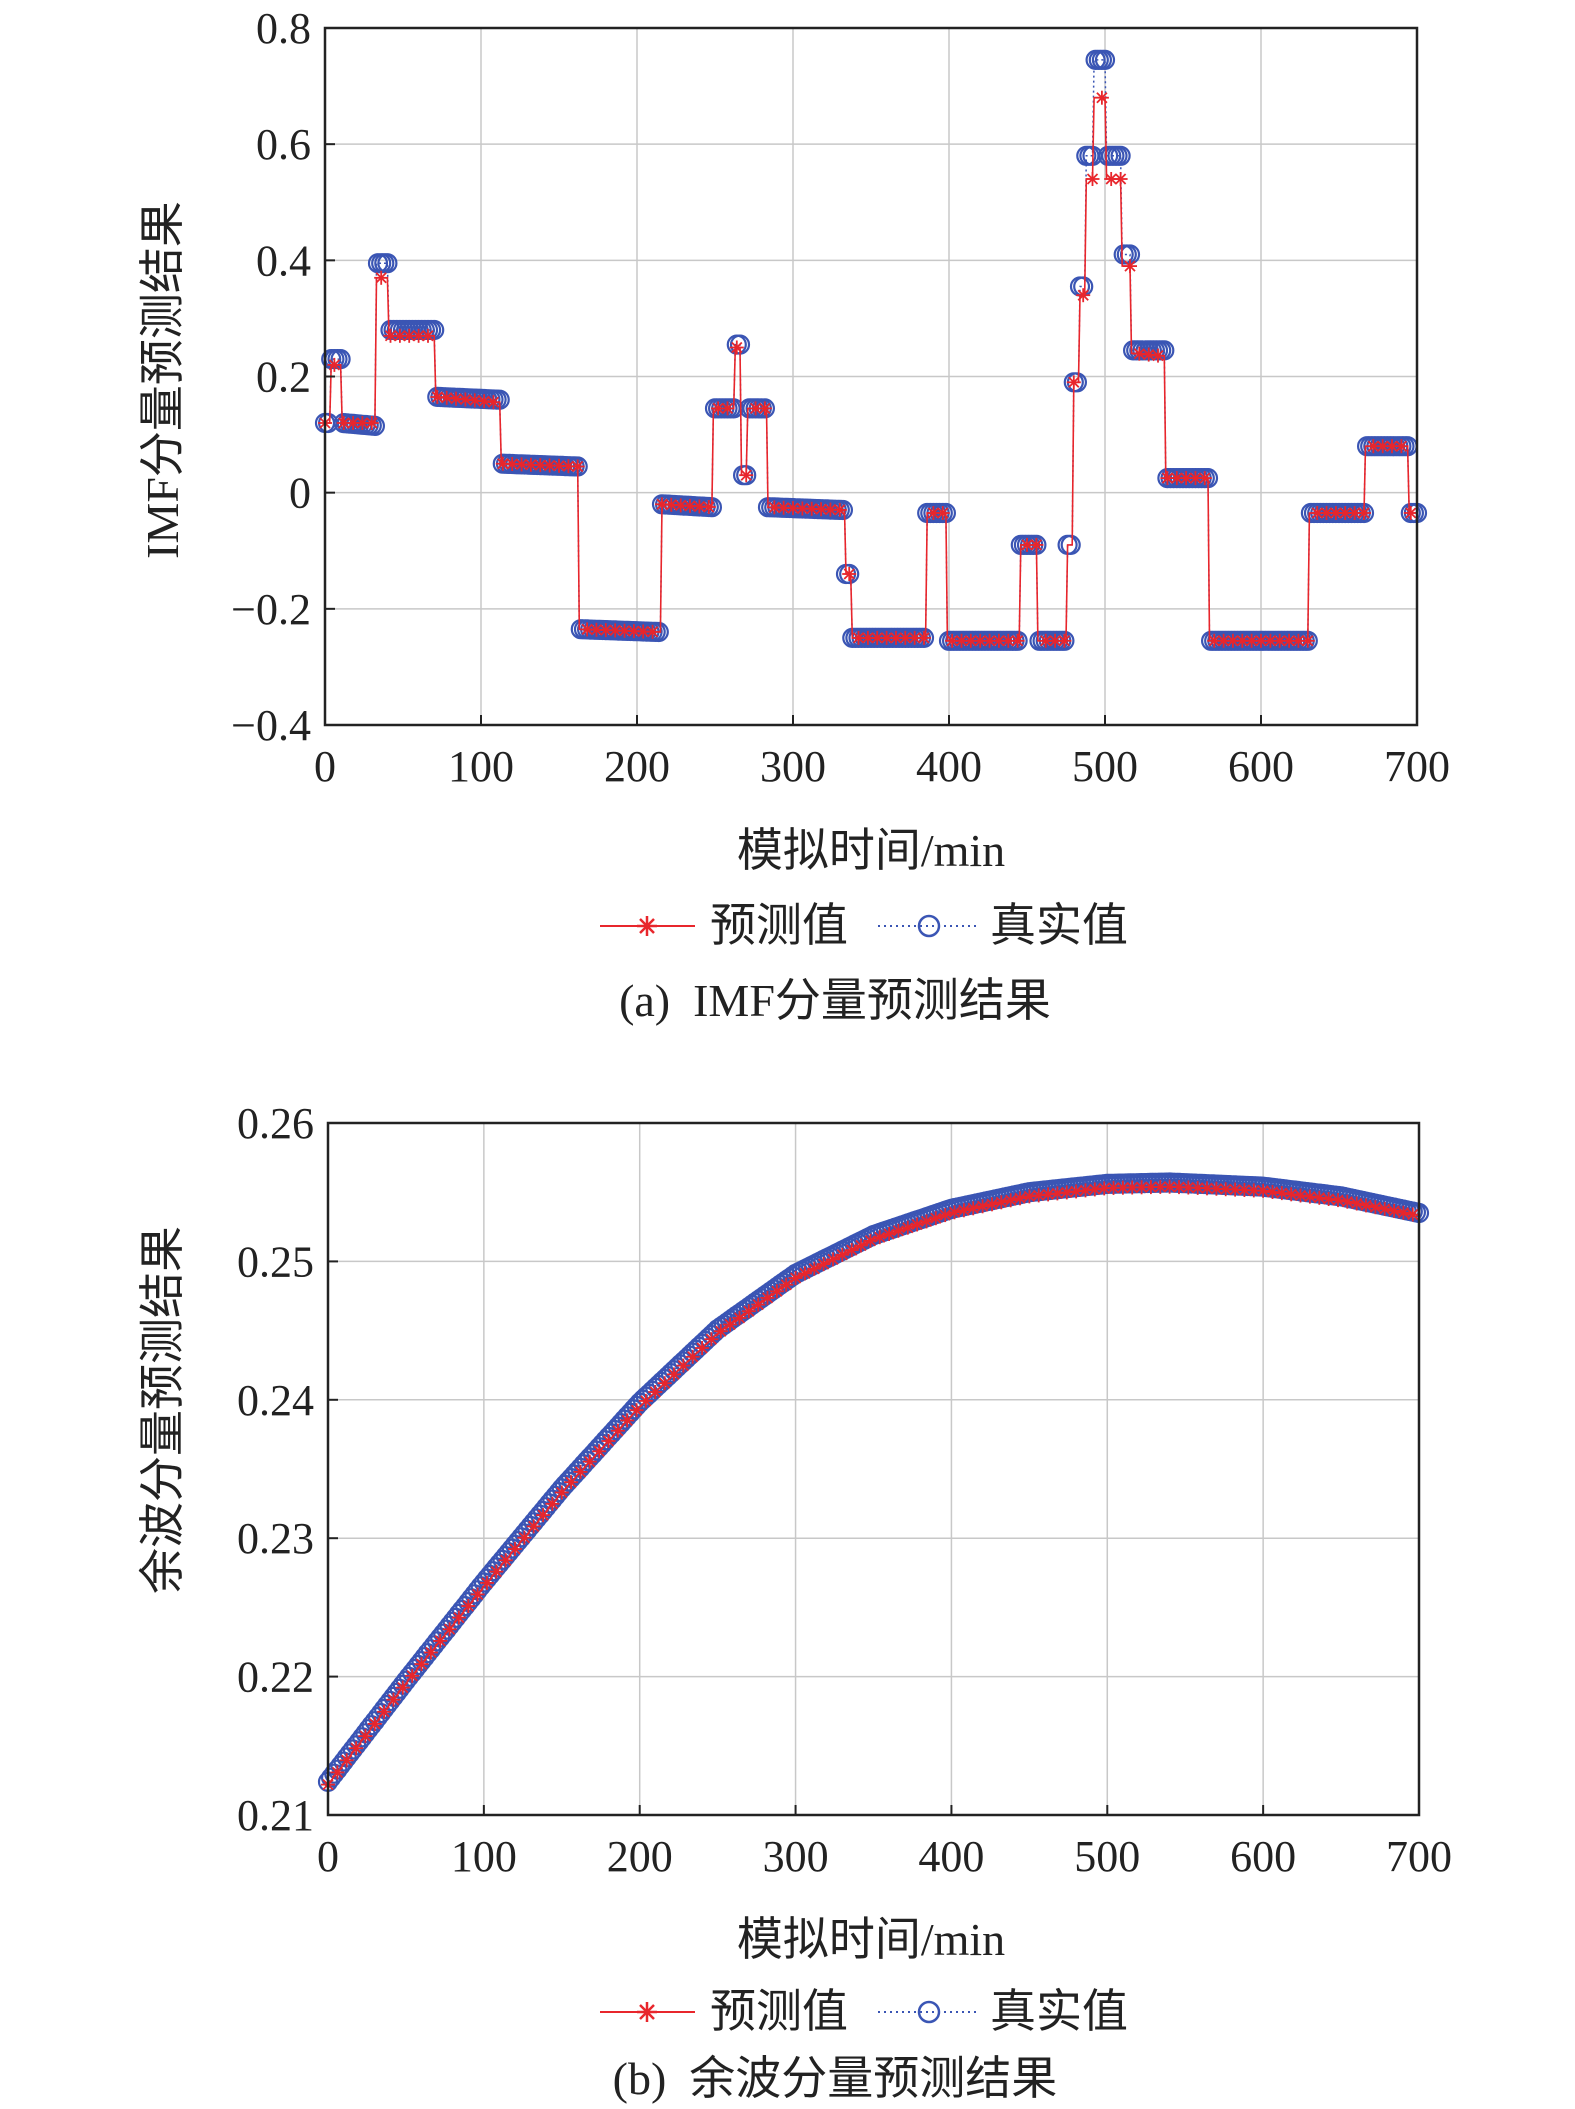 The image size is (1575, 2109). Describe the element at coordinates (484, 1856) in the screenshot. I see `x-tick-label: 100` at that location.